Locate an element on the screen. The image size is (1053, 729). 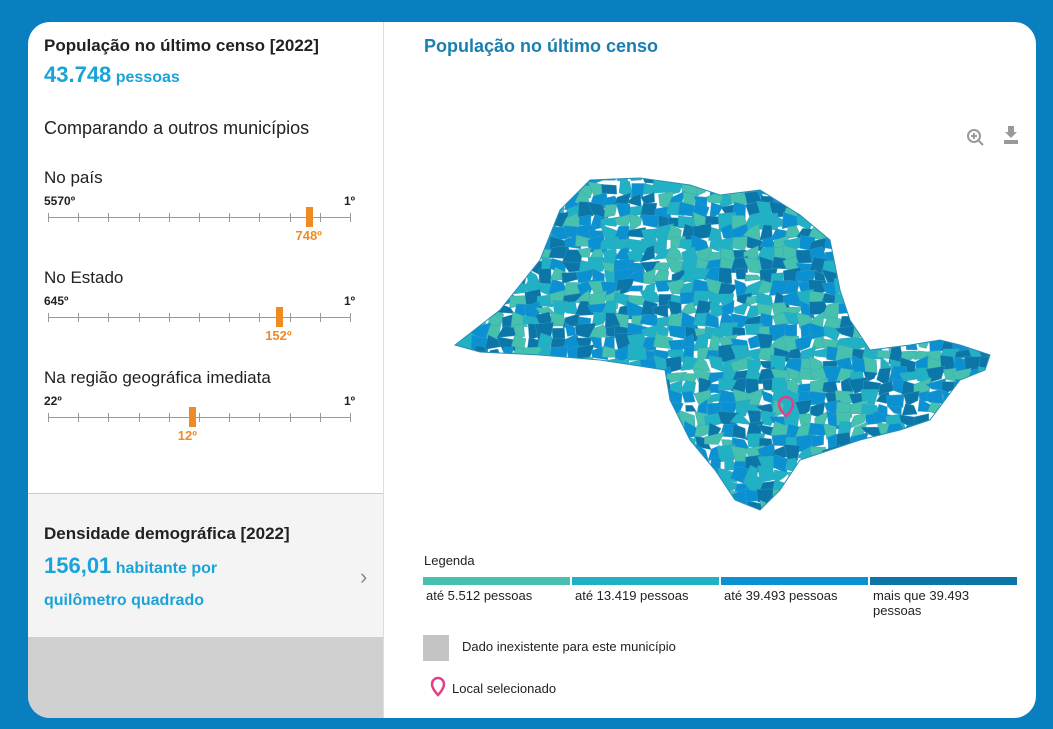
zoom-icon is located at coordinates (975, 137).